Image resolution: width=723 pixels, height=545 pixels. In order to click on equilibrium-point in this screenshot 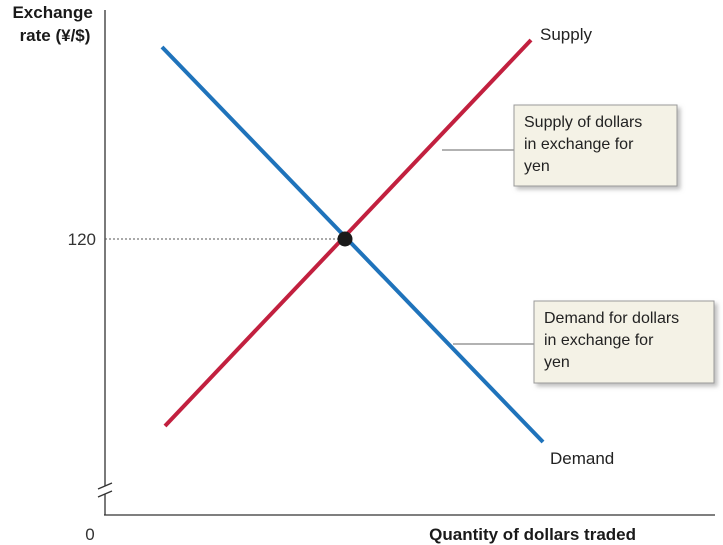, I will do `click(345, 239)`.